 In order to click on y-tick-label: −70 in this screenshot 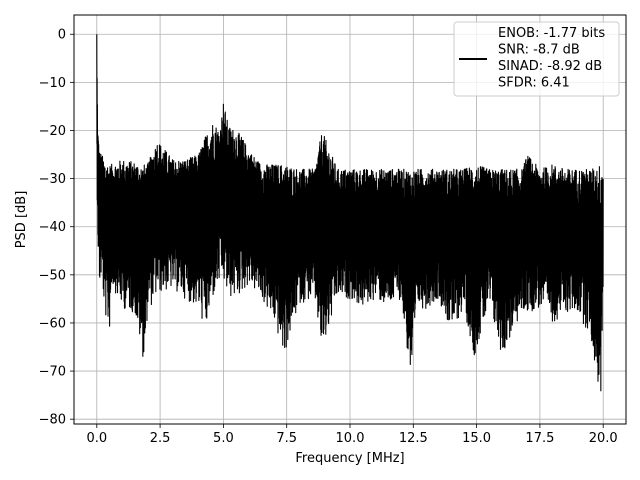, I will do `click(52, 372)`.